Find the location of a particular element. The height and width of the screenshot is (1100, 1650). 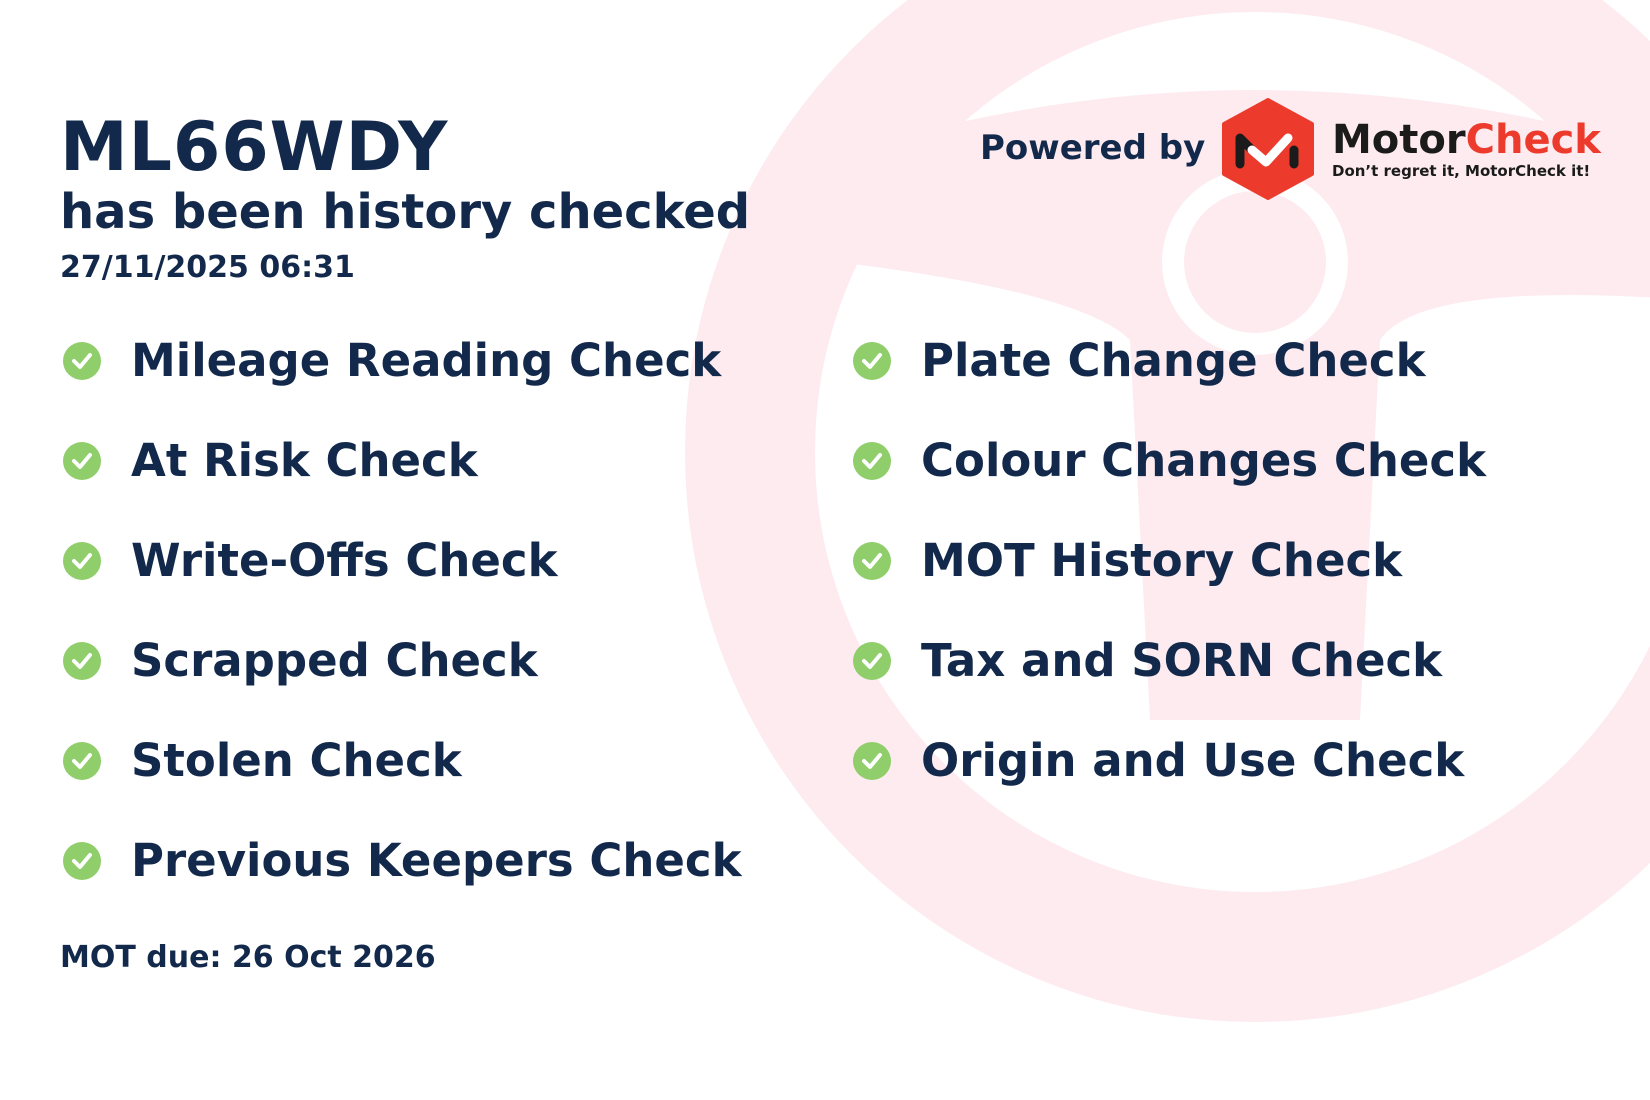

check-item: Plate Change Check is located at coordinates (1139, 360).